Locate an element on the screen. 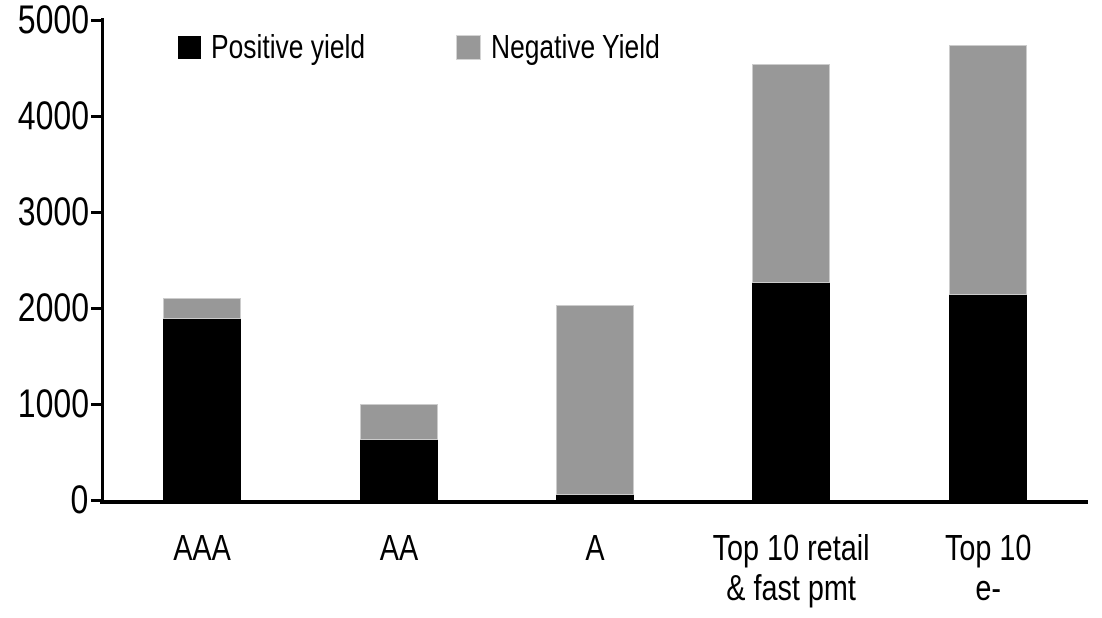 The image size is (1102, 618). positive-yield-swatch-icon is located at coordinates (189, 47).